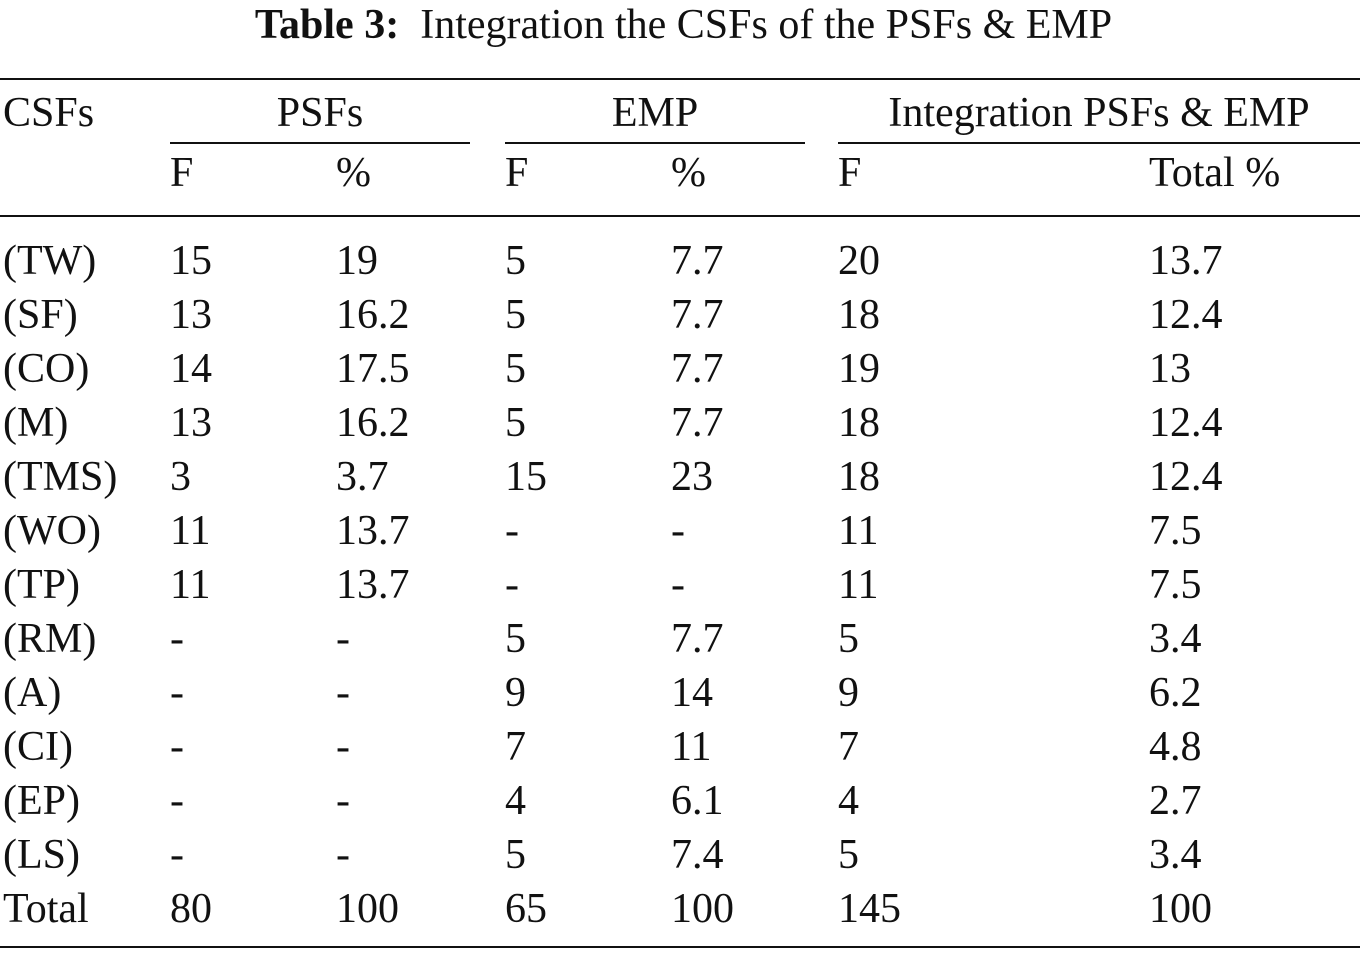 The height and width of the screenshot is (954, 1367). What do you see at coordinates (182, 173) in the screenshot?
I see `subheader-psfs-f: F` at bounding box center [182, 173].